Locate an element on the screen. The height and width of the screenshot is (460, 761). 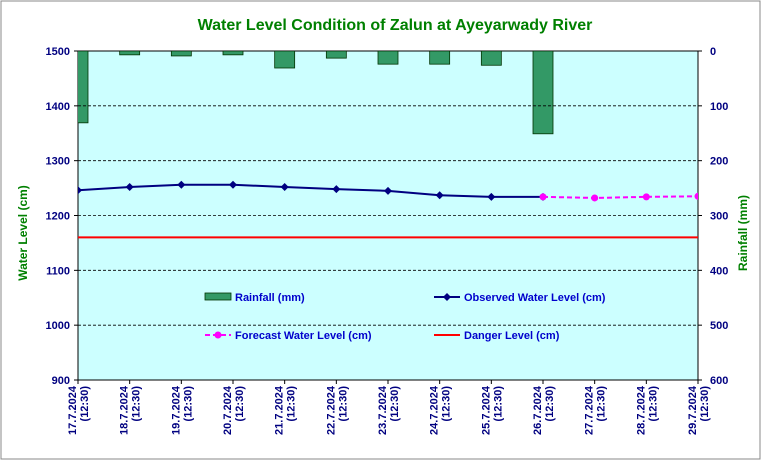
y-tick-label: 1500 is located at coordinates (58, 52).